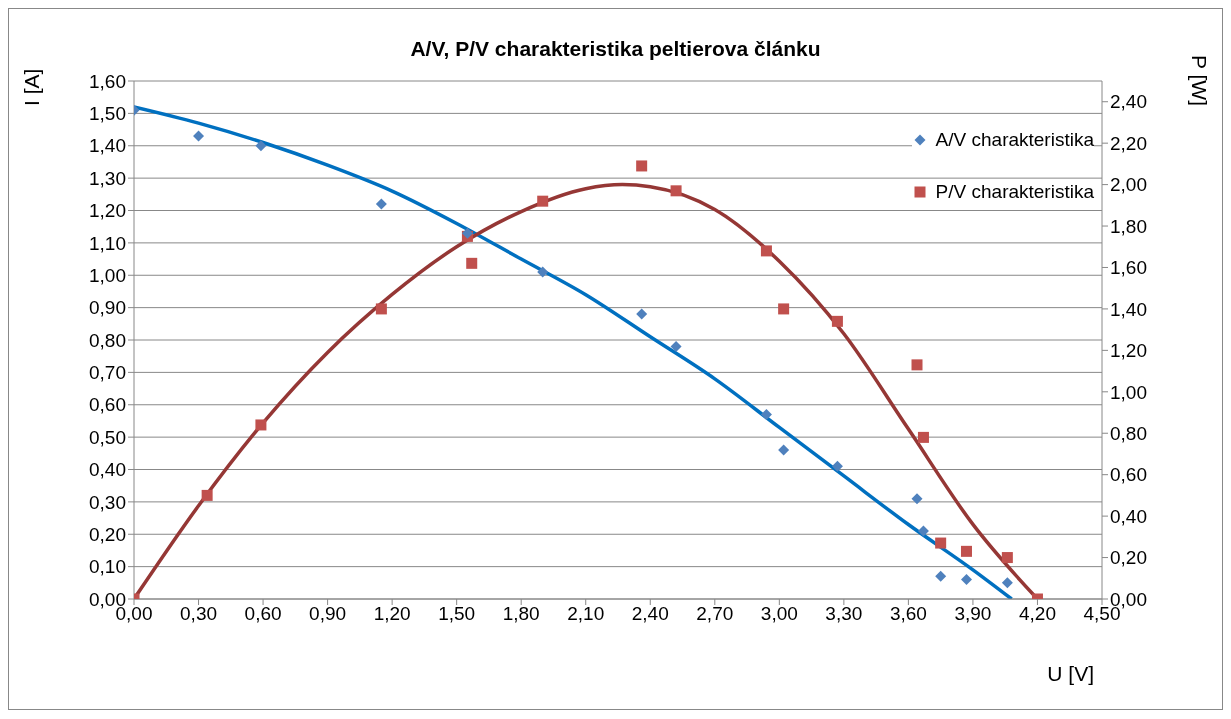 The height and width of the screenshot is (719, 1231). I want to click on y-tick-label: 1,20, so click(107, 211).